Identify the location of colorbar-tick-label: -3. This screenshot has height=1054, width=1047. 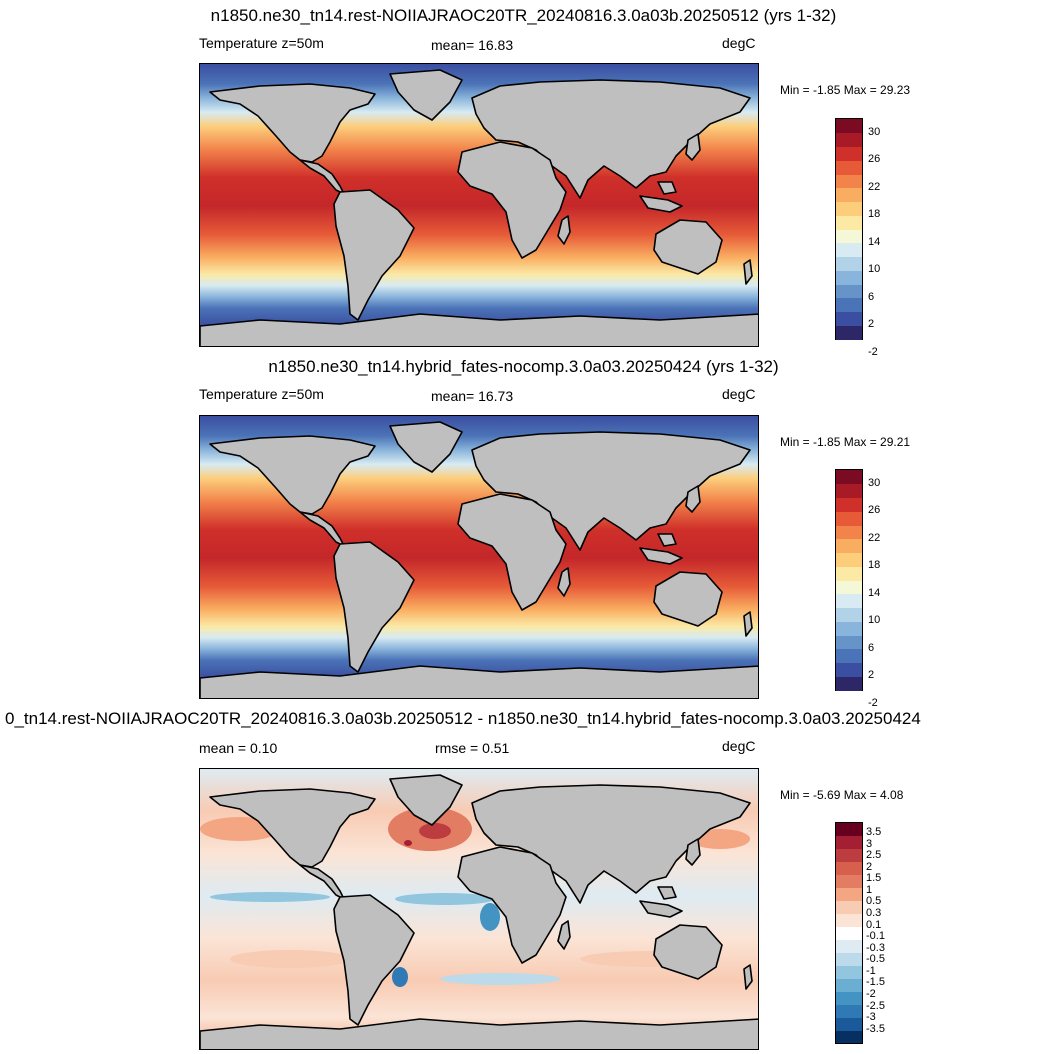
(871, 1017).